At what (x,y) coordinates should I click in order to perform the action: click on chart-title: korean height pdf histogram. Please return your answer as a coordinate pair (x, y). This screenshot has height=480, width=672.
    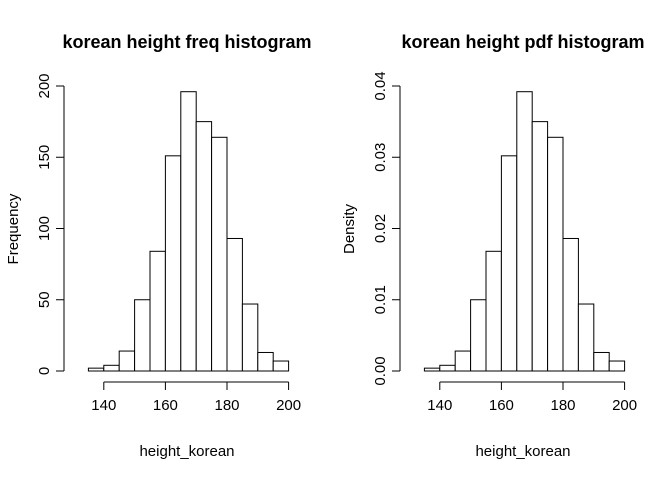
    Looking at the image, I should click on (522, 42).